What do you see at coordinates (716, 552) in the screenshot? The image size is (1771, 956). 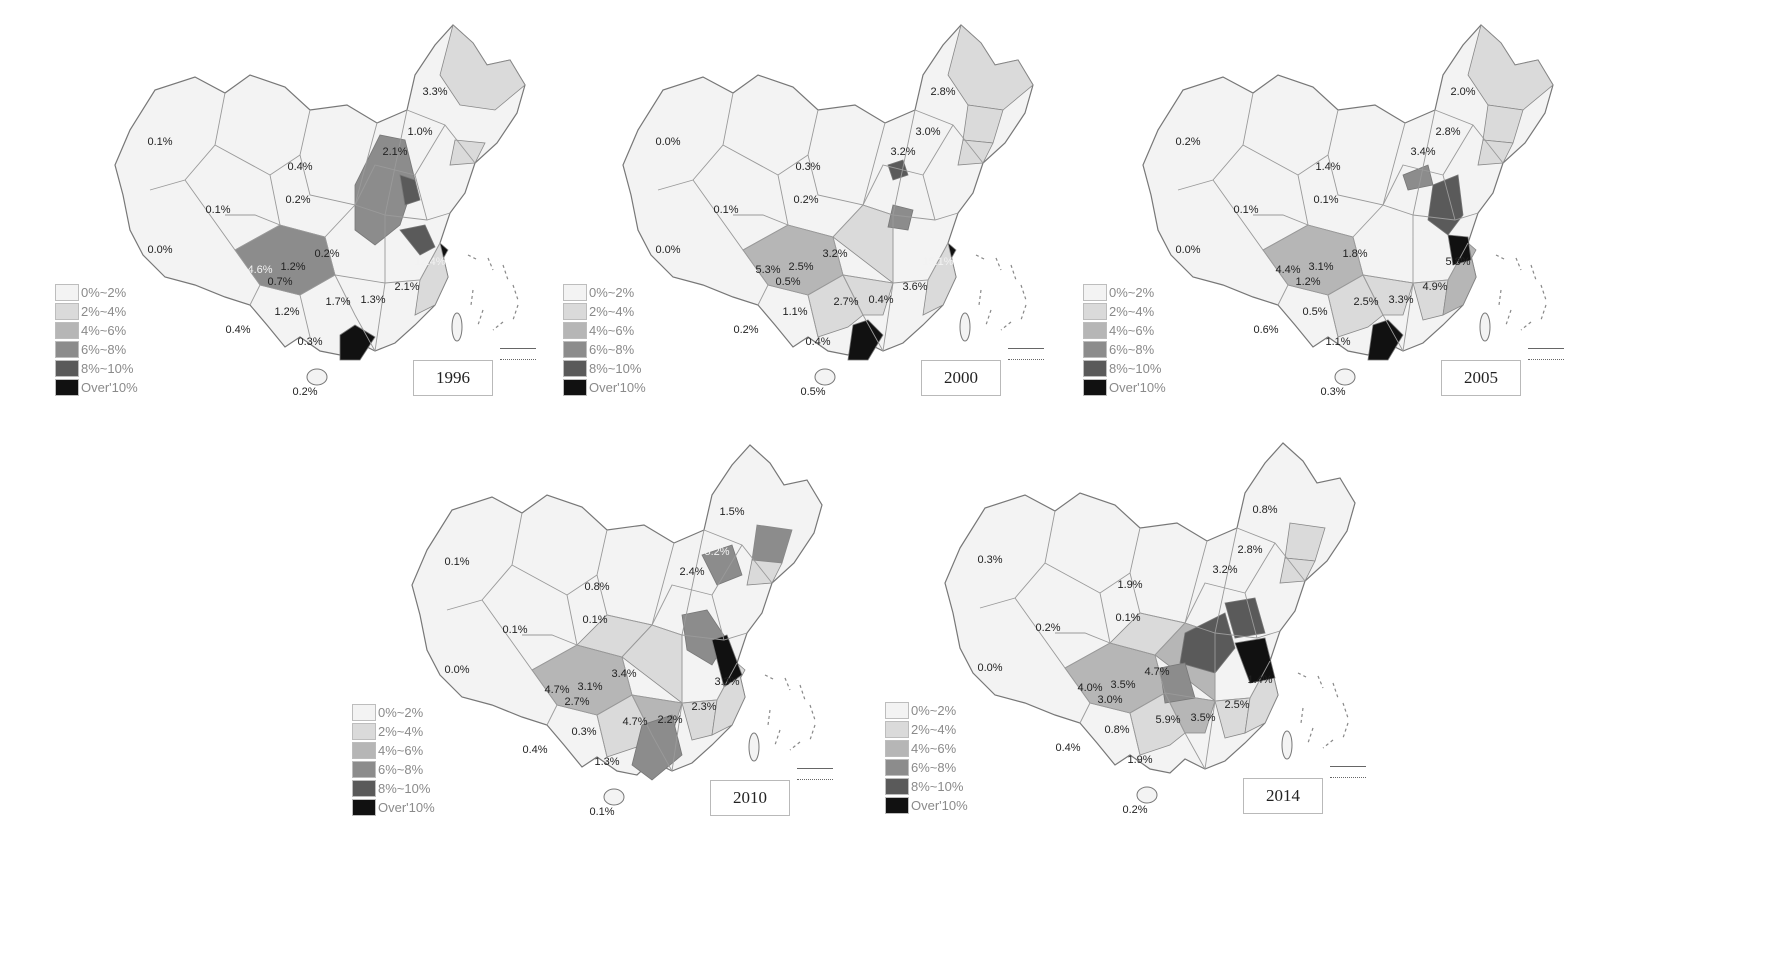 I see `region-percent-label: 5.2%` at bounding box center [716, 552].